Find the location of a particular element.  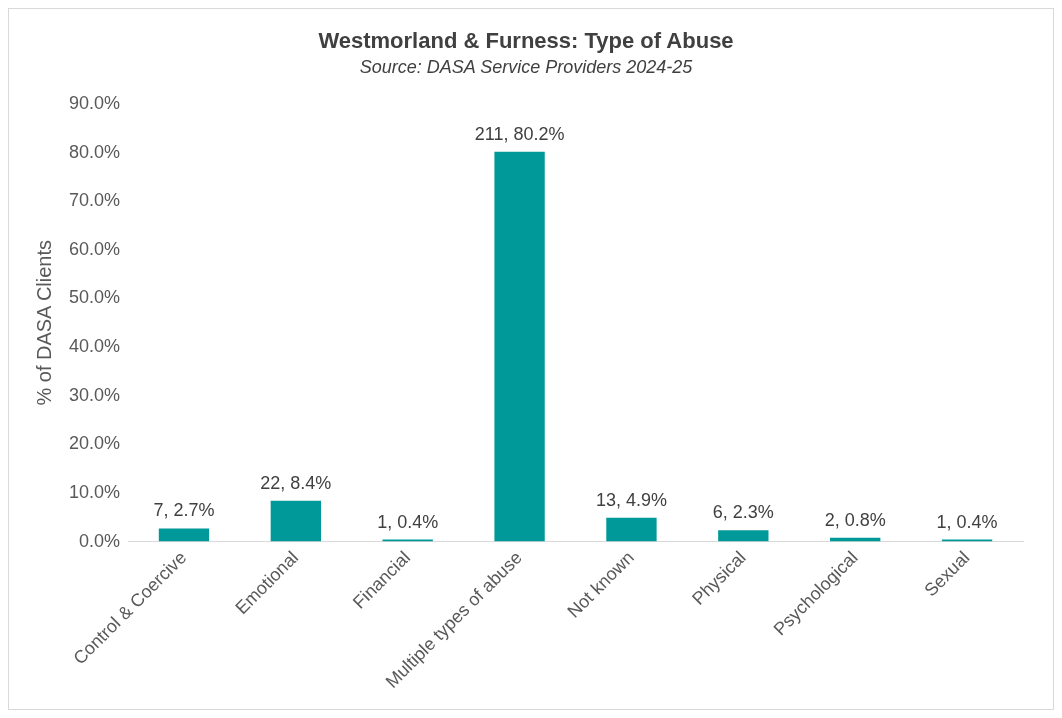

chart-subtitle: Source: DASA Service Providers 2024-25 is located at coordinates (526, 67).